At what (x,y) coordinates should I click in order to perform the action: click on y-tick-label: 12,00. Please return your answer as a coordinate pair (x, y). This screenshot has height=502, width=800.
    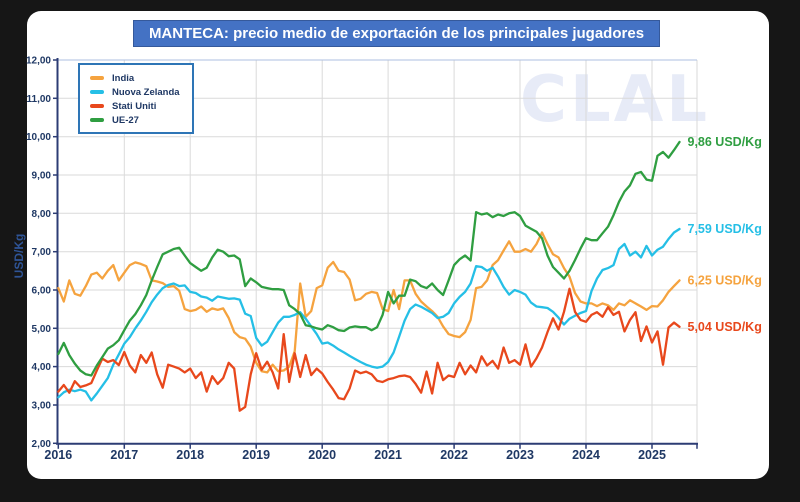
    Looking at the image, I should click on (38, 61).